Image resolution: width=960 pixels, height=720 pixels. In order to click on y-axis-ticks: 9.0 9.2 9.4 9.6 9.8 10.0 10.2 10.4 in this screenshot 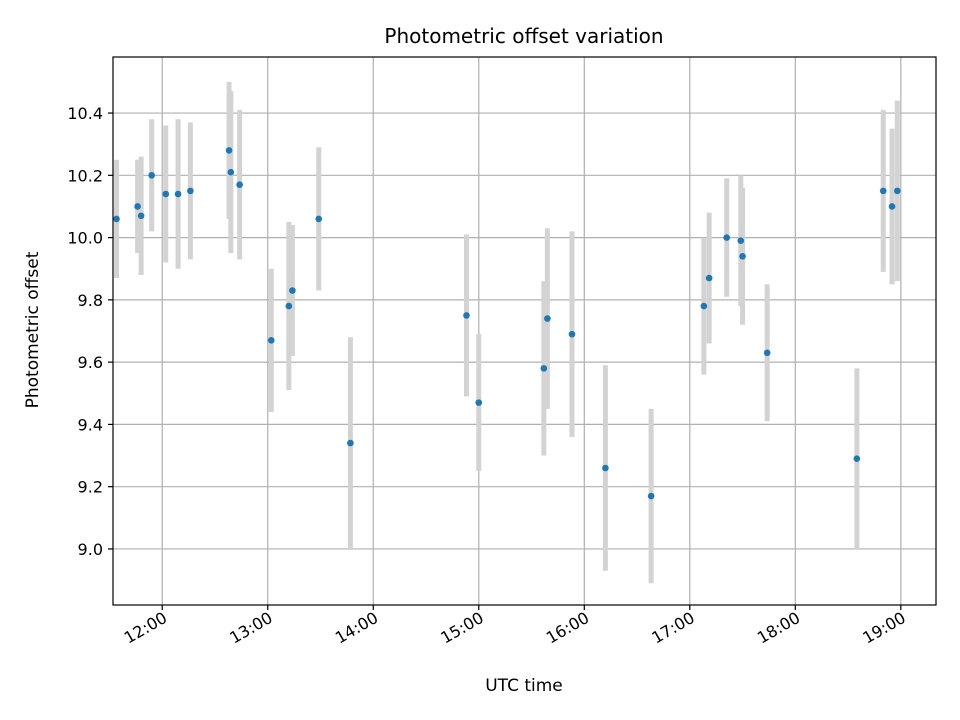, I will do `click(90, 331)`.